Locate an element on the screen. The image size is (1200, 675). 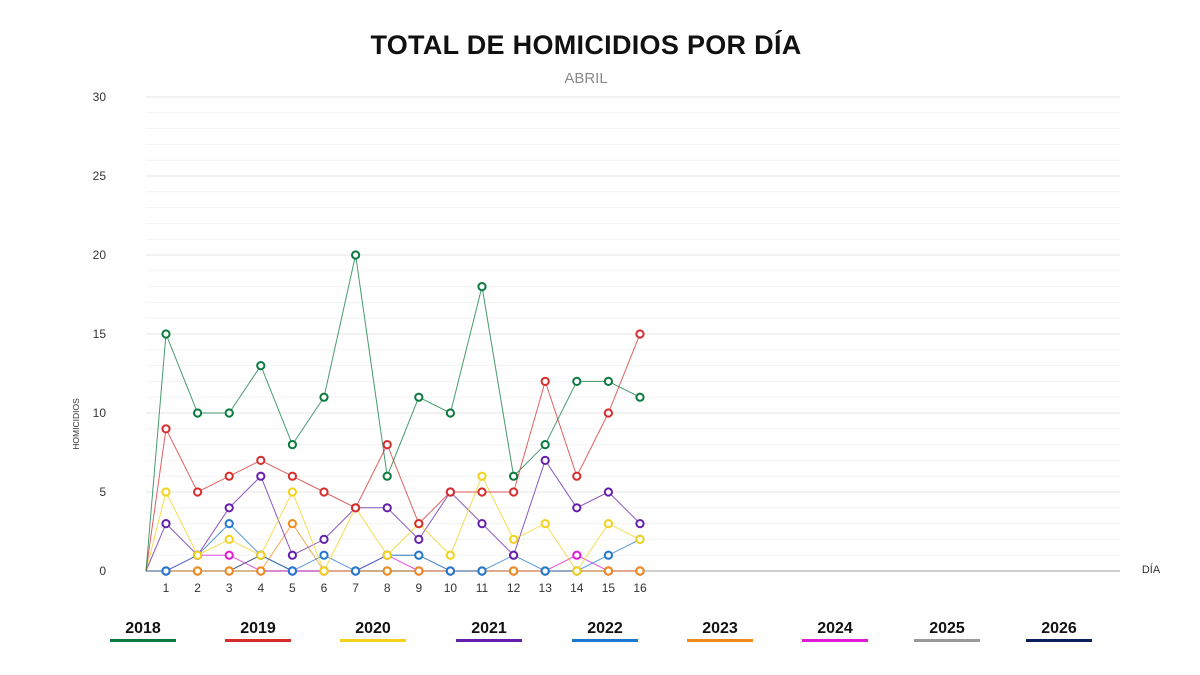
x-tick-label: 7 is located at coordinates (355, 588).